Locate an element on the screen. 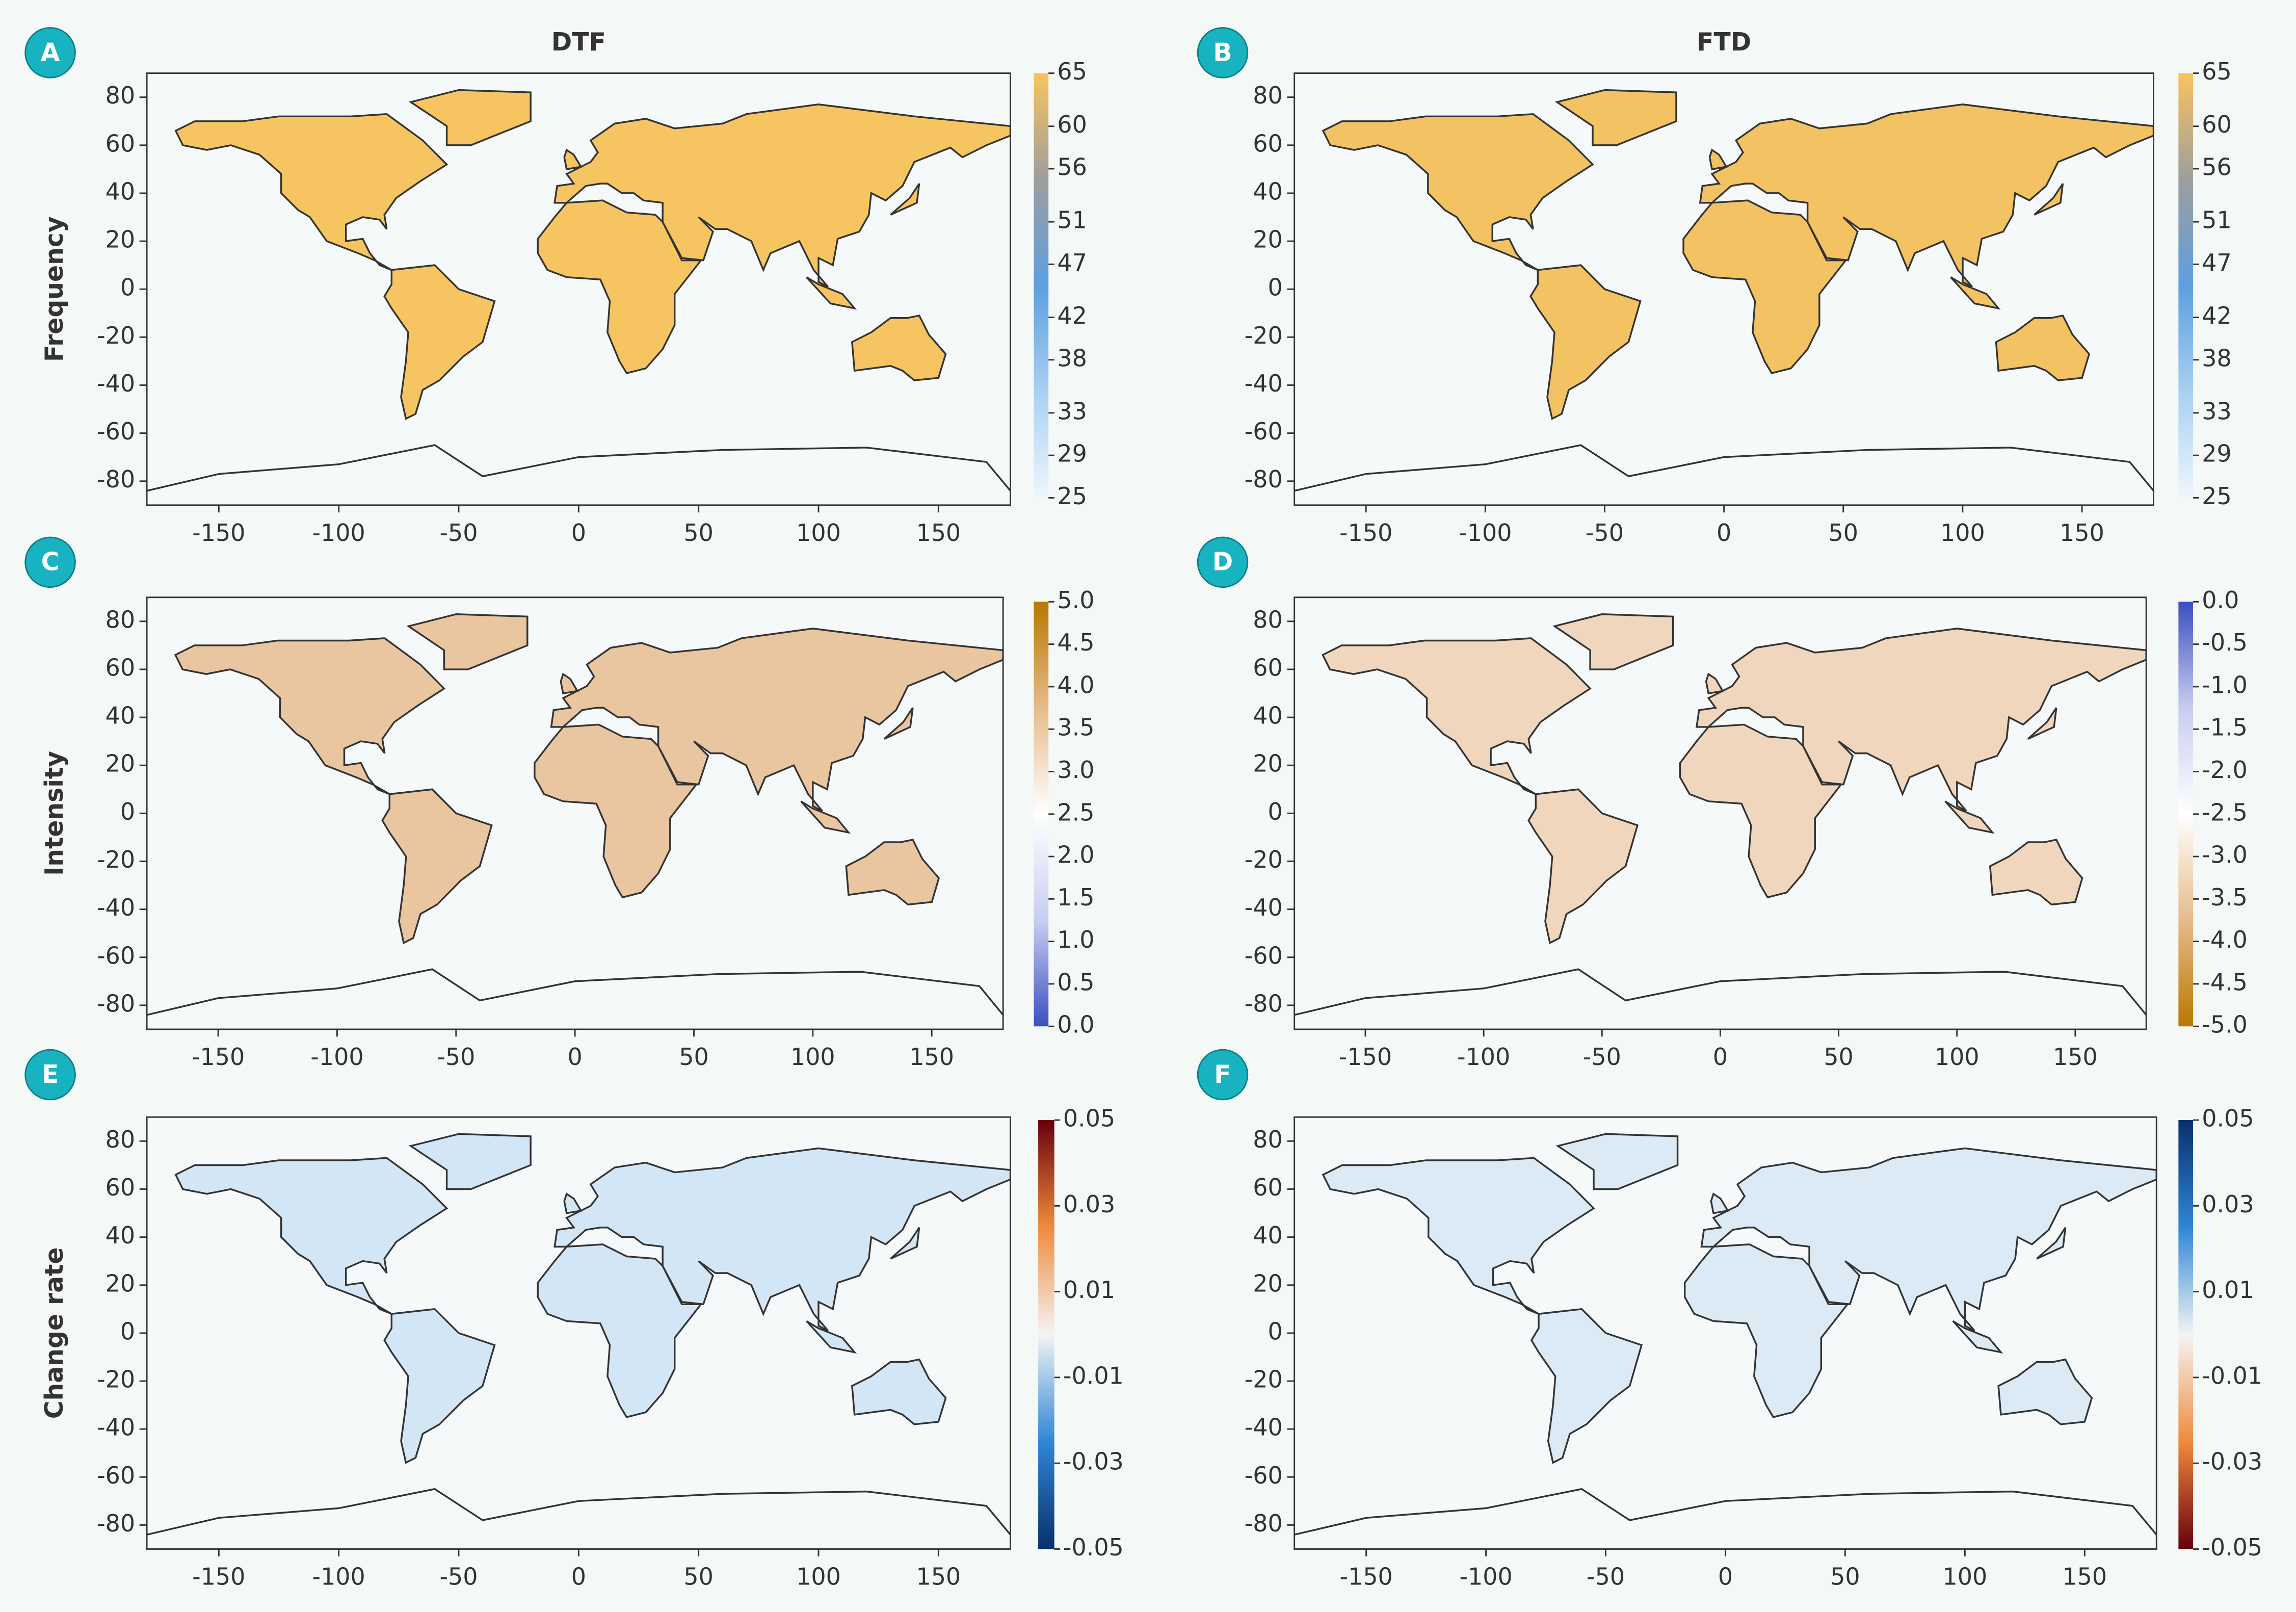 The height and width of the screenshot is (1612, 2296). colorbar-tick-label: 5.0 is located at coordinates (1075, 600).